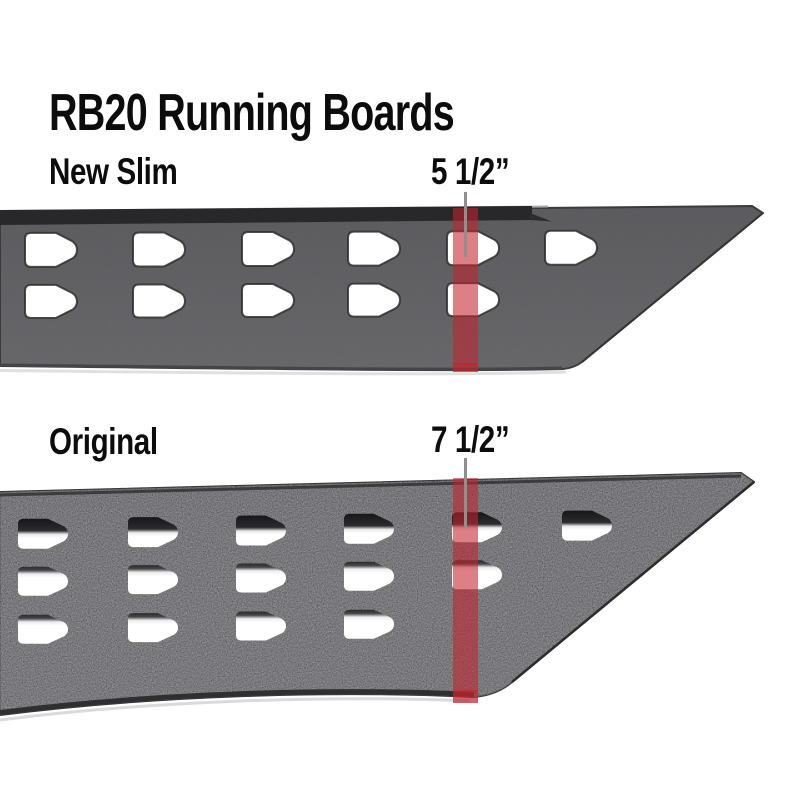 This screenshot has width=800, height=800. I want to click on step-rail, so click(266, 215).